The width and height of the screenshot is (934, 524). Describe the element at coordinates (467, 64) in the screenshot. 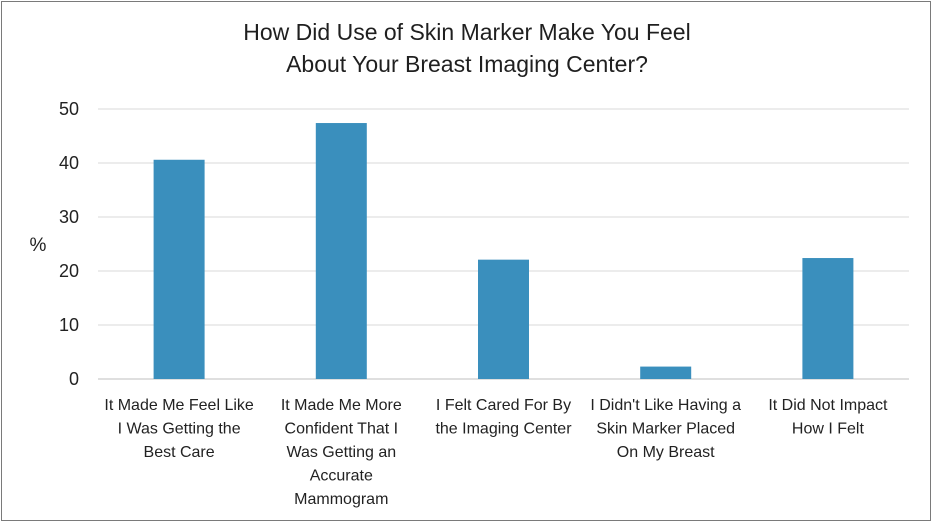

I see `chart-title-line-2: About Your Breast Imaging Center?` at that location.